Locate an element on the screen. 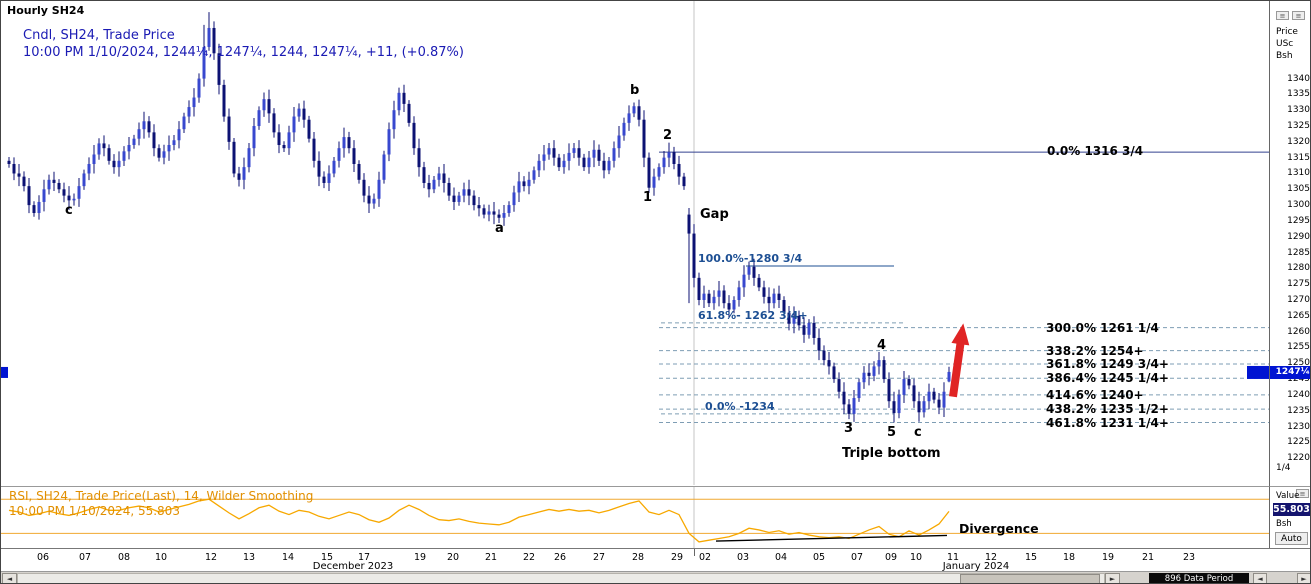 This screenshot has height=584, width=1311. trend-arrow is located at coordinates (958, 360).